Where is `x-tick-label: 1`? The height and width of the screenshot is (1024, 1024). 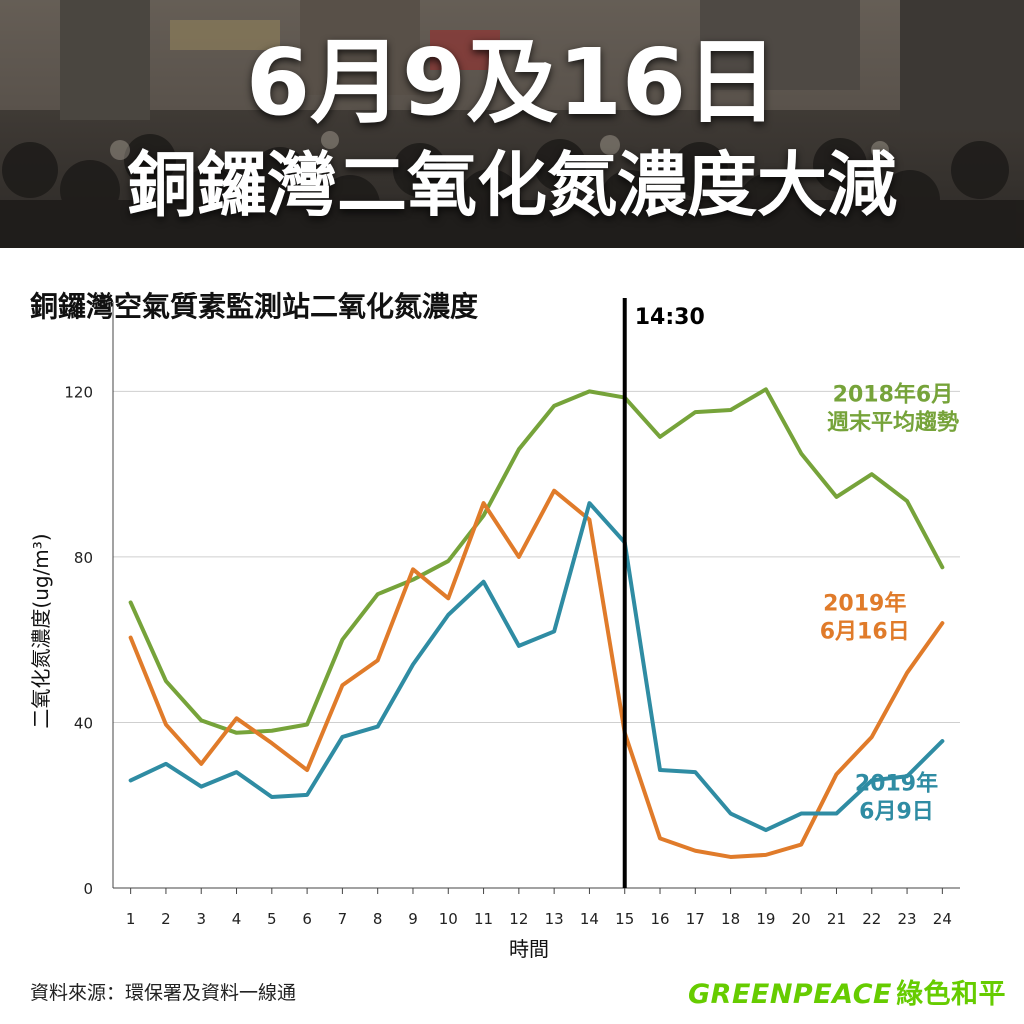
x-tick-label: 1 is located at coordinates (131, 919).